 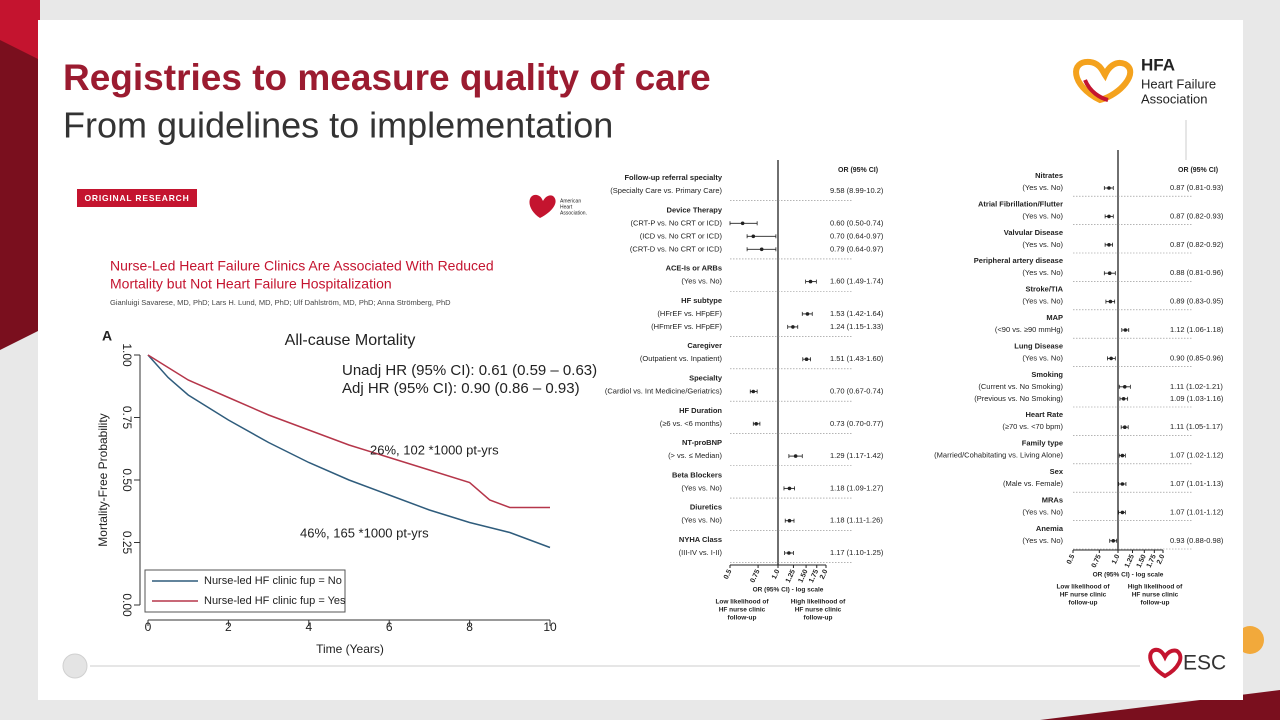 I want to click on fp-row-label: (Outpatient vs. Inpatient), so click(x=681, y=358).